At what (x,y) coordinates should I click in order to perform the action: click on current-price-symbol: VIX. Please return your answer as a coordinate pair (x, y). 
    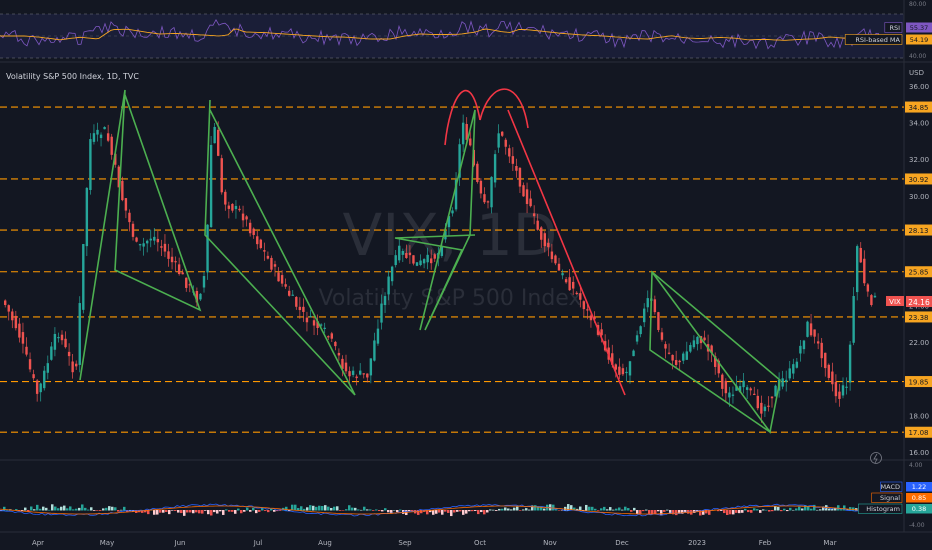
    Looking at the image, I should click on (895, 302).